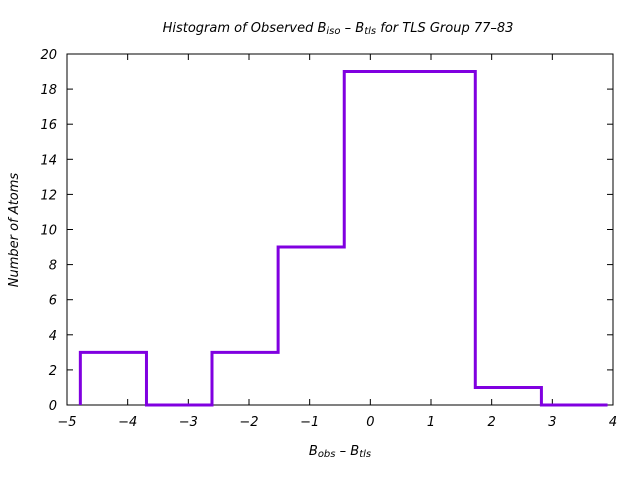  I want to click on x-tick-label: 4, so click(613, 422).